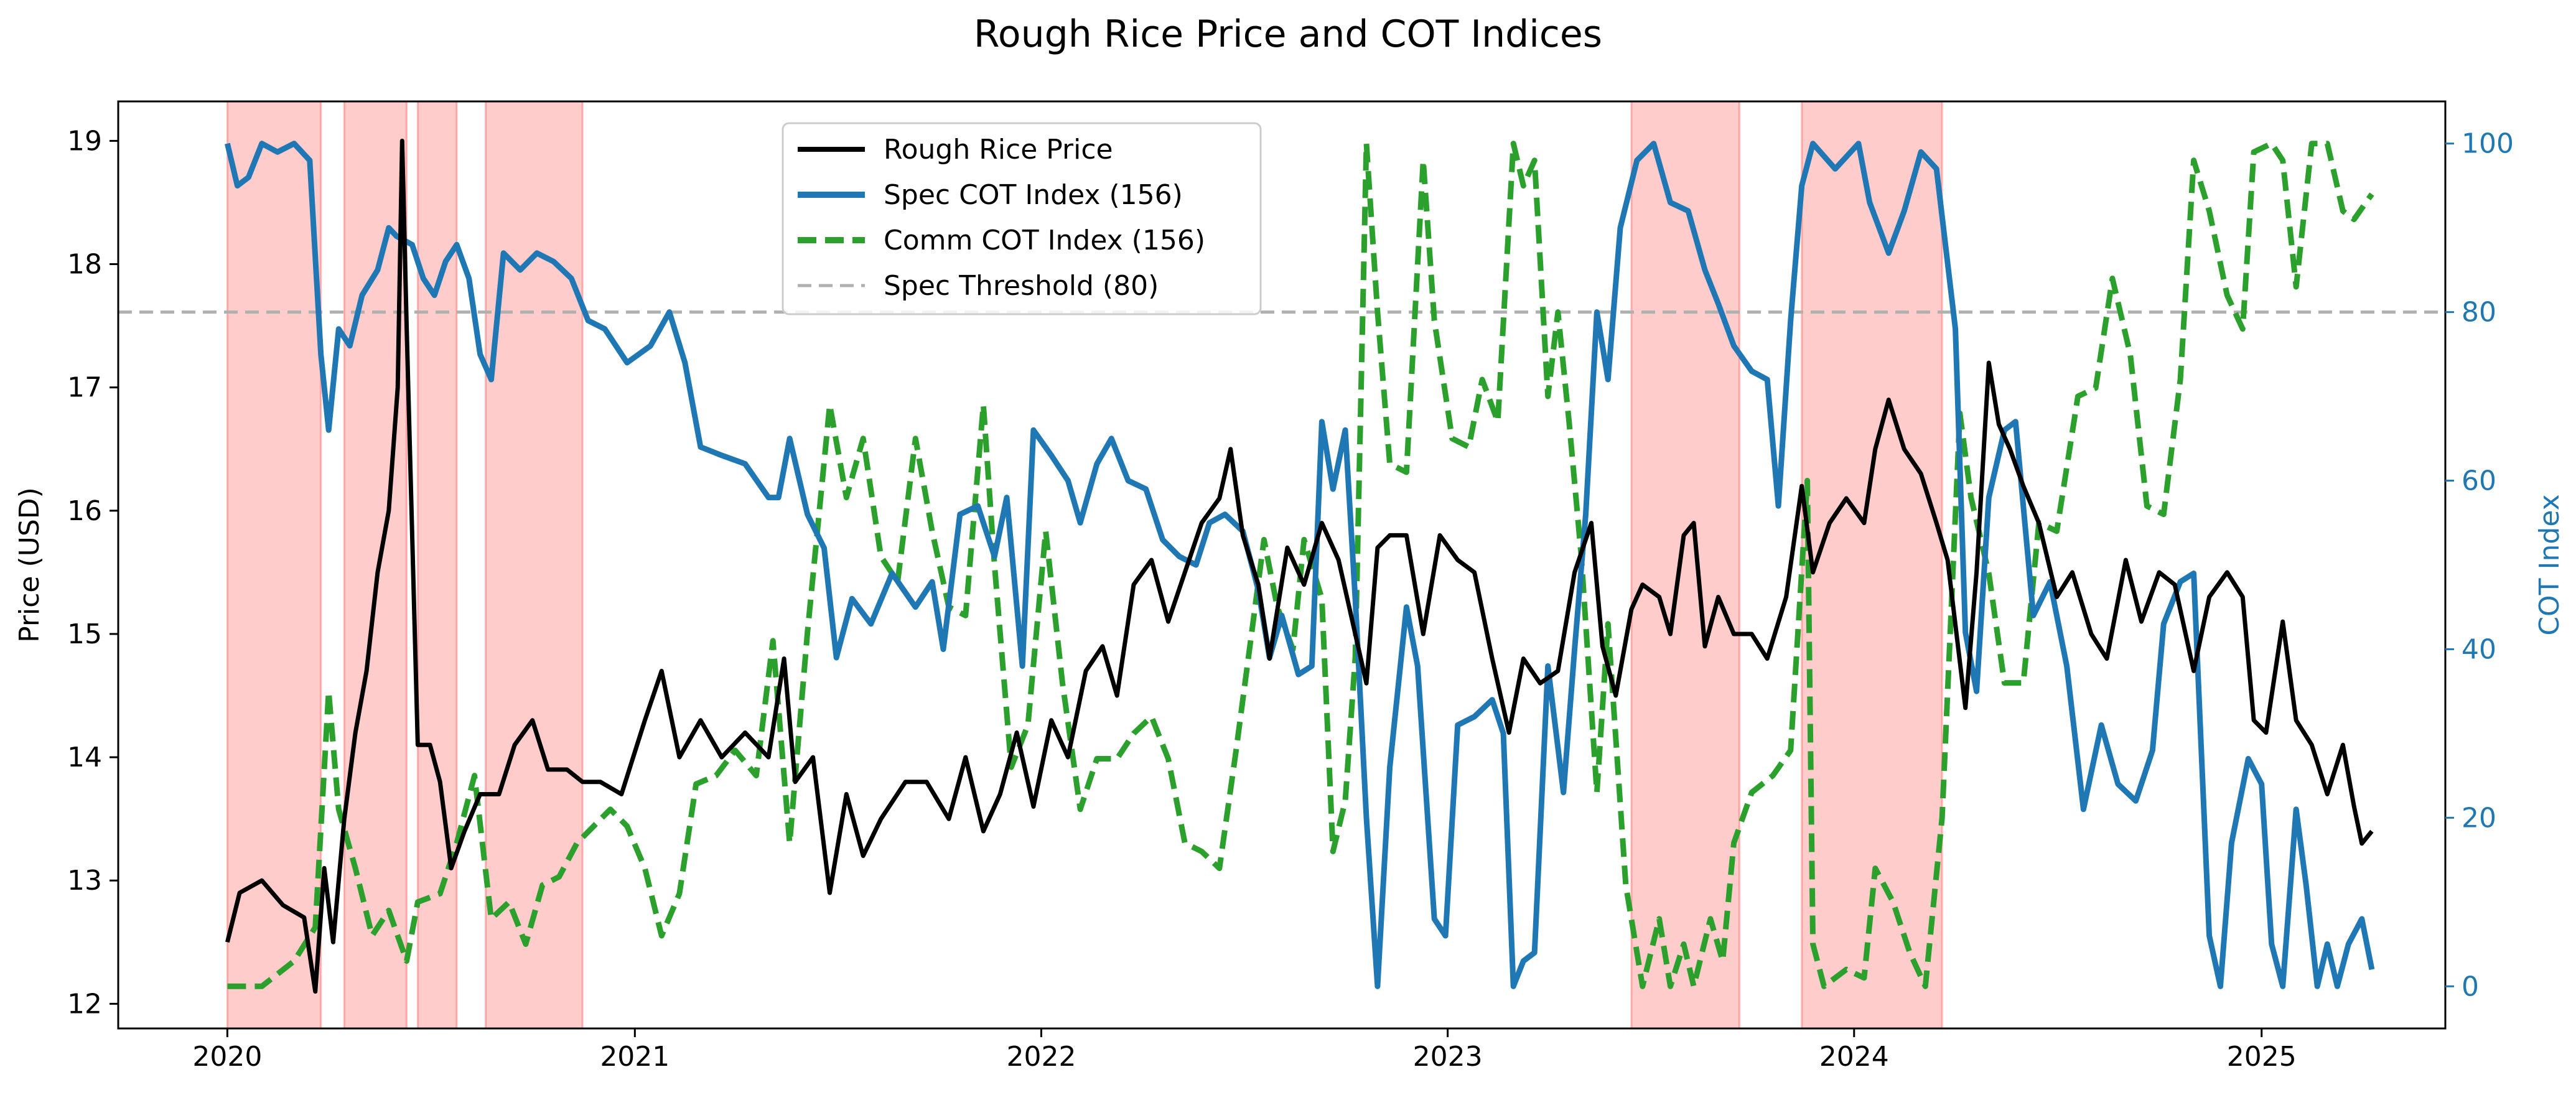 The height and width of the screenshot is (1100, 2576). What do you see at coordinates (1288, 34) in the screenshot?
I see `chart-title: Rough Rice Price and COT Indices` at bounding box center [1288, 34].